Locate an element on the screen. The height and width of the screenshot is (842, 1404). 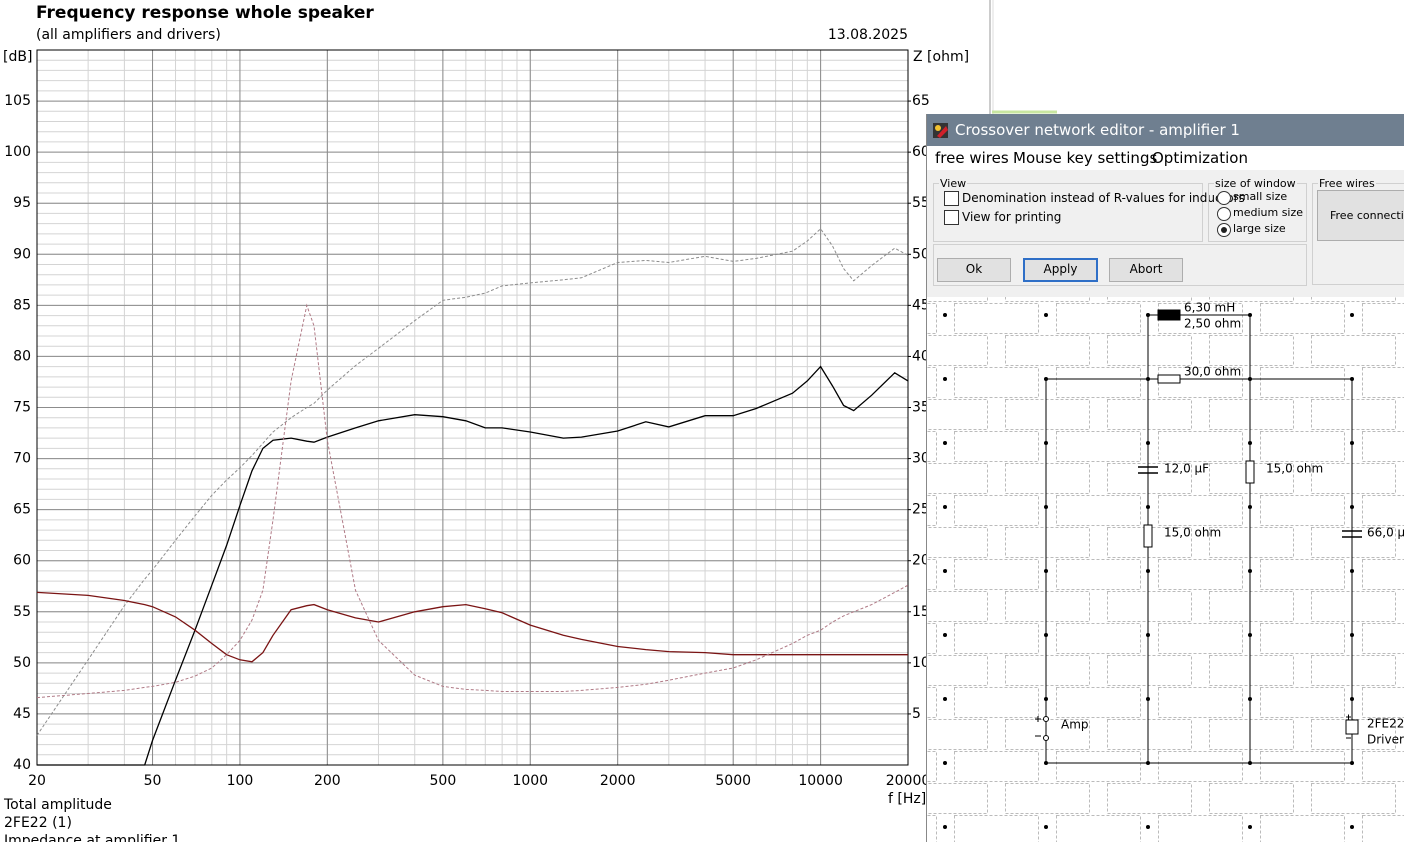
component-label: 12,0 µF is located at coordinates (1186, 469).